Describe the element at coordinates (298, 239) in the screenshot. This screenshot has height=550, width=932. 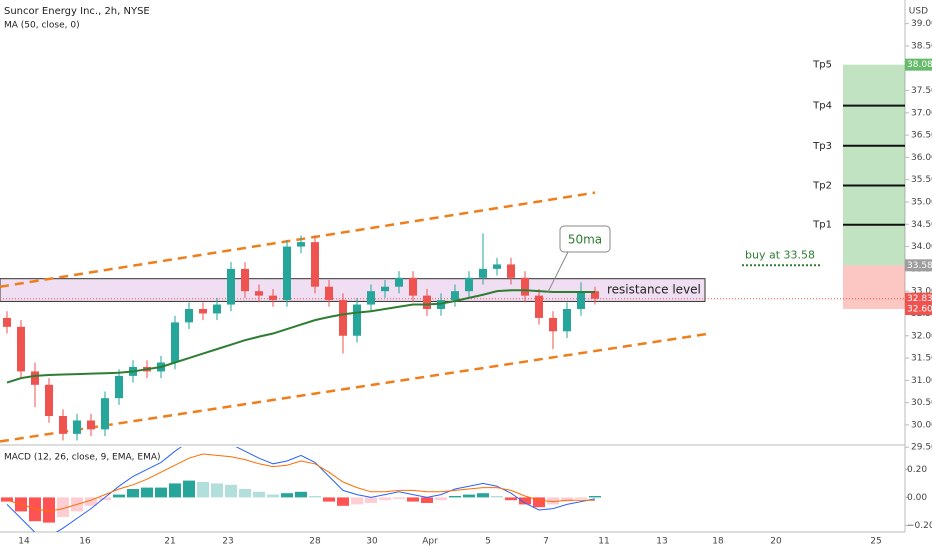
I see `channel-upper` at that location.